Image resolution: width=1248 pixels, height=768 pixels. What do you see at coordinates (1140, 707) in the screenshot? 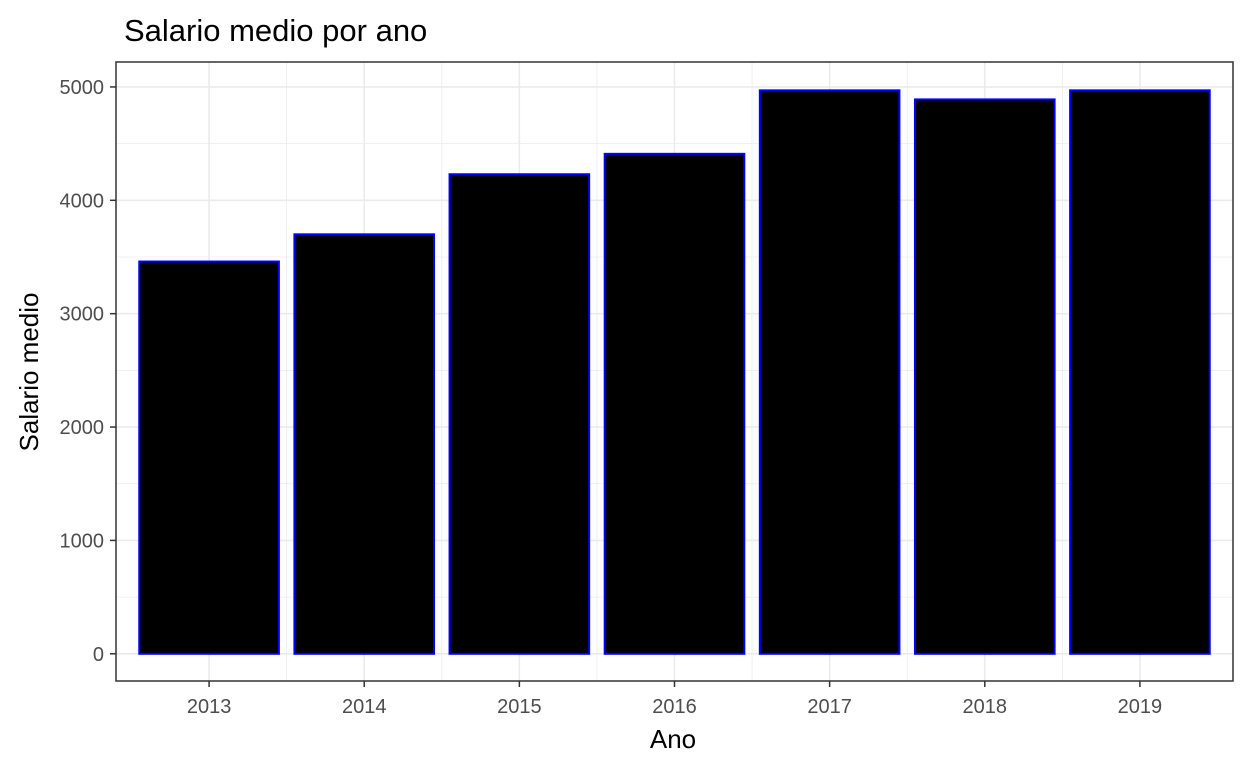
I see `x-tick-label: 2019` at bounding box center [1140, 707].